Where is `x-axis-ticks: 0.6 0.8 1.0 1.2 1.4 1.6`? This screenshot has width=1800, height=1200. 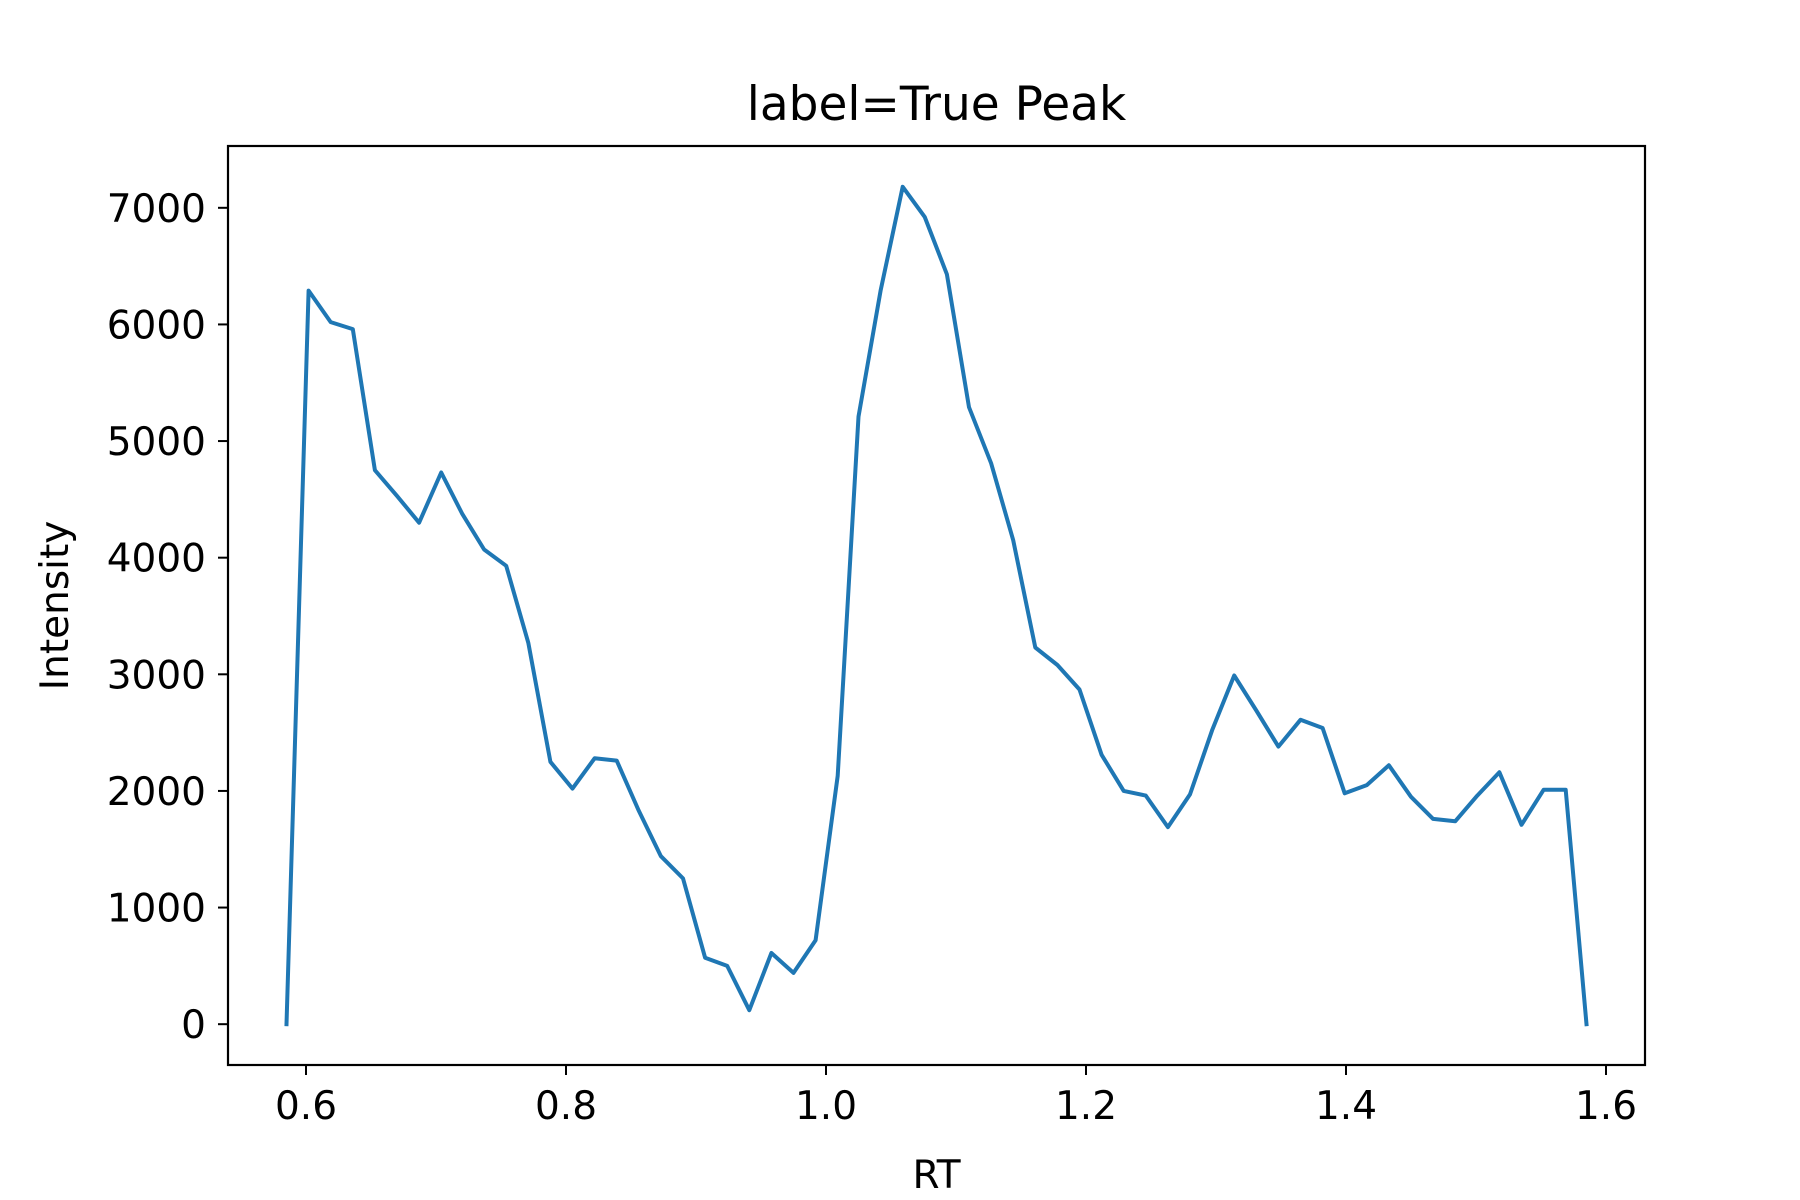 x-axis-ticks: 0.6 0.8 1.0 1.2 1.4 1.6 is located at coordinates (956, 1097).